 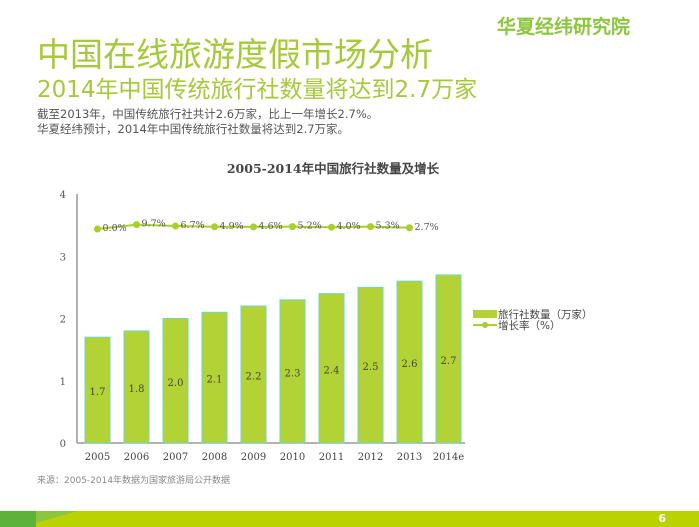 I want to click on legend-line-marker, so click(x=485, y=325).